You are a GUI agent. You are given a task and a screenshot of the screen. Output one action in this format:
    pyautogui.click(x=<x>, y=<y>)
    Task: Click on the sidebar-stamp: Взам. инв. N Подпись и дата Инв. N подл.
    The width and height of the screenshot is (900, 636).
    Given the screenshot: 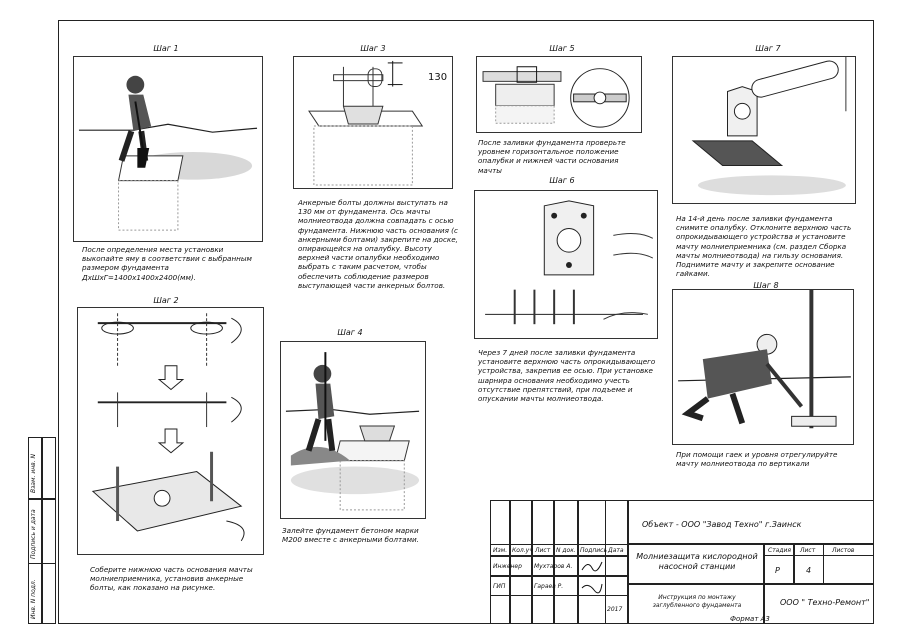 What is the action you would take?
    pyautogui.click(x=42, y=530)
    